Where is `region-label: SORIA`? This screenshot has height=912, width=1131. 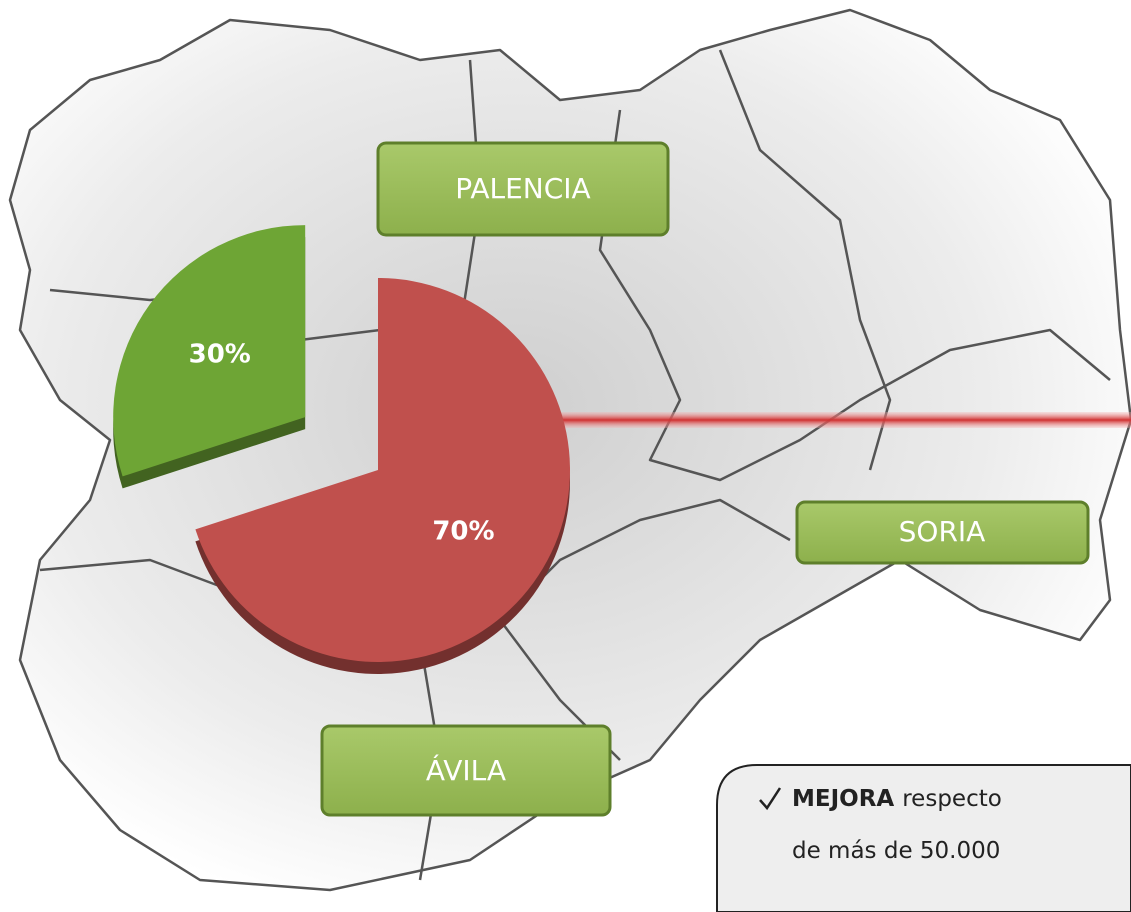
region-label: SORIA is located at coordinates (942, 532).